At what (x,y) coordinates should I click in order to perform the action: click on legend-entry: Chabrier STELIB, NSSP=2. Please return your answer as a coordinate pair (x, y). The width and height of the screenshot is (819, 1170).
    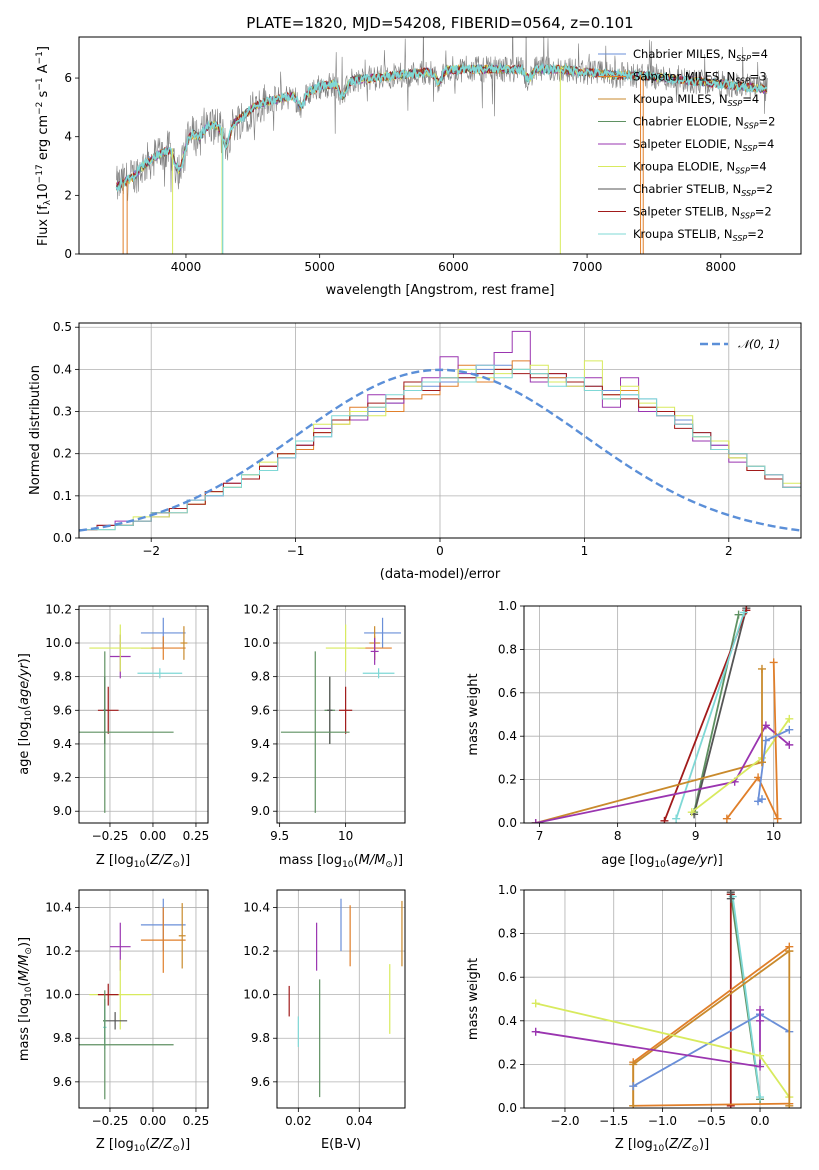
    Looking at the image, I should click on (703, 190).